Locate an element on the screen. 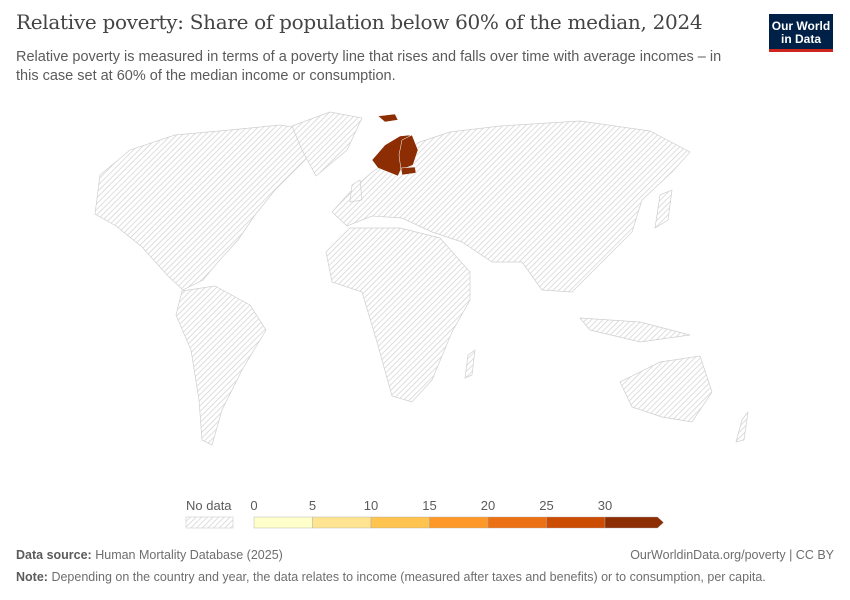  legend-tick-label: 10 is located at coordinates (371, 505).